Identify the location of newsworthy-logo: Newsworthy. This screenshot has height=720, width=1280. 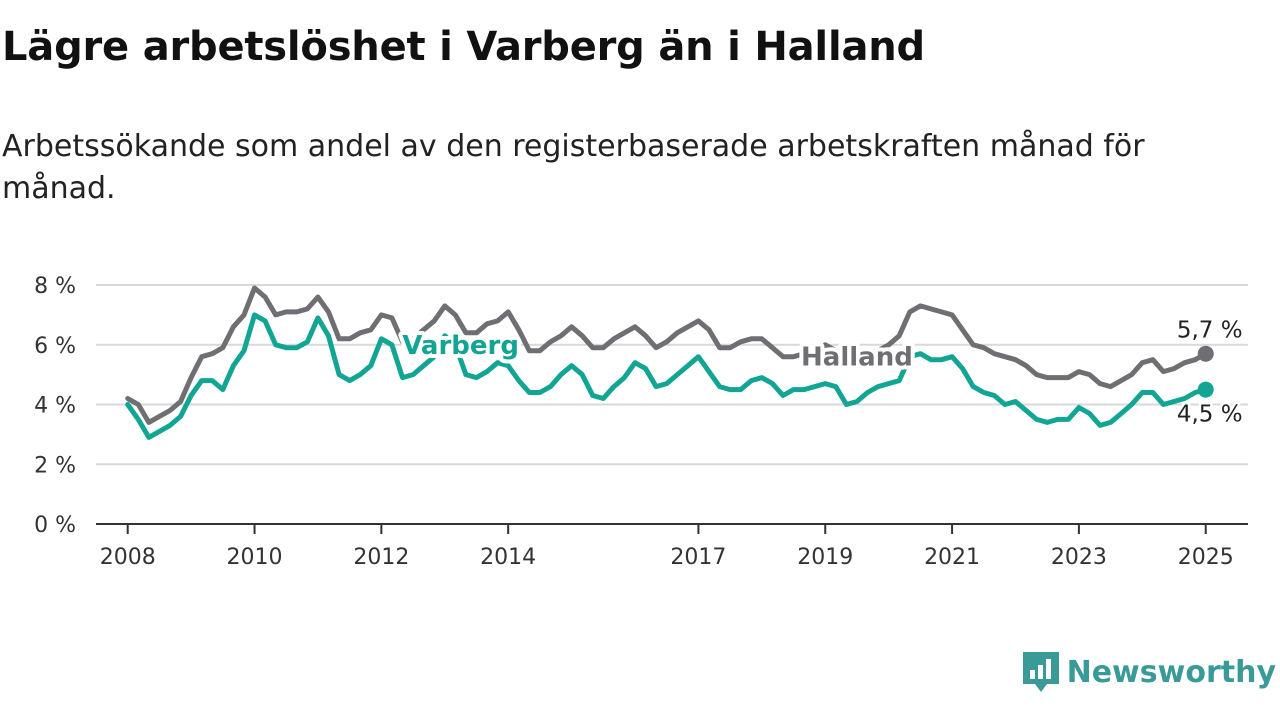
(1149, 672).